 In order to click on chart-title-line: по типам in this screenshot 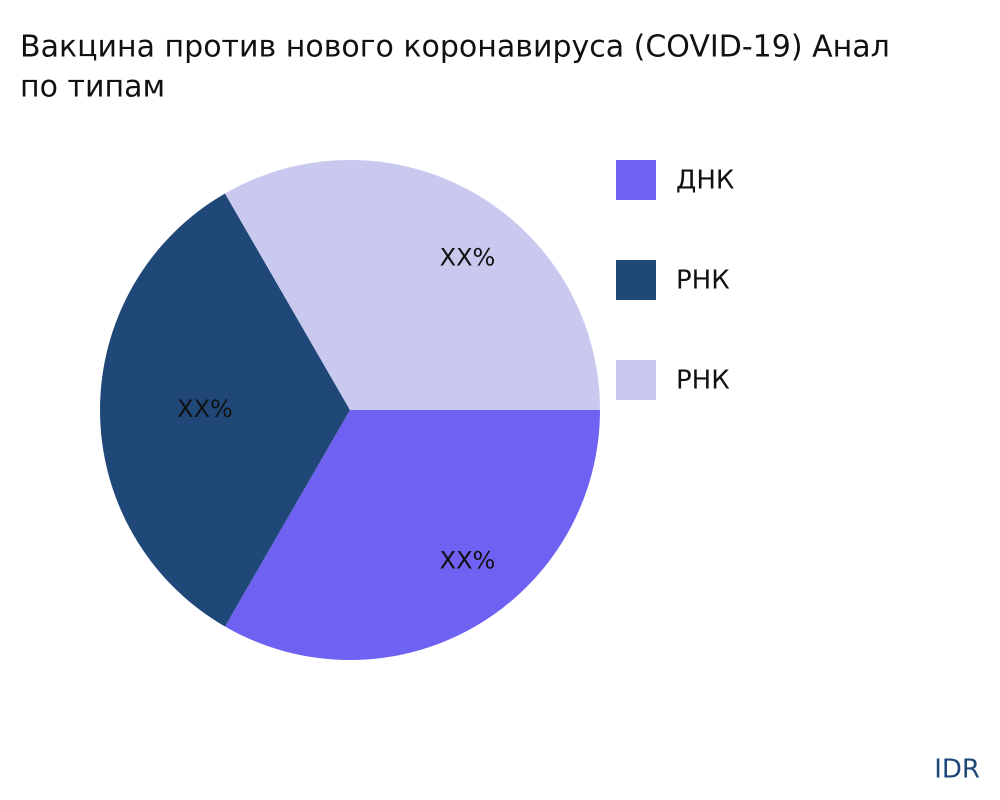, I will do `click(92, 87)`.